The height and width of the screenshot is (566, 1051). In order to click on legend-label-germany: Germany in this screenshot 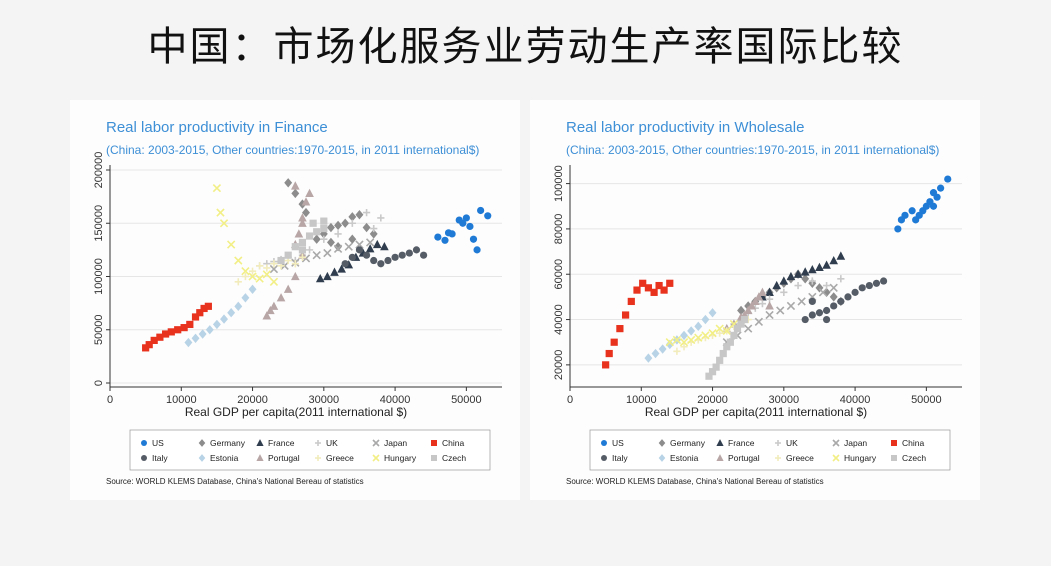, I will do `click(228, 443)`.